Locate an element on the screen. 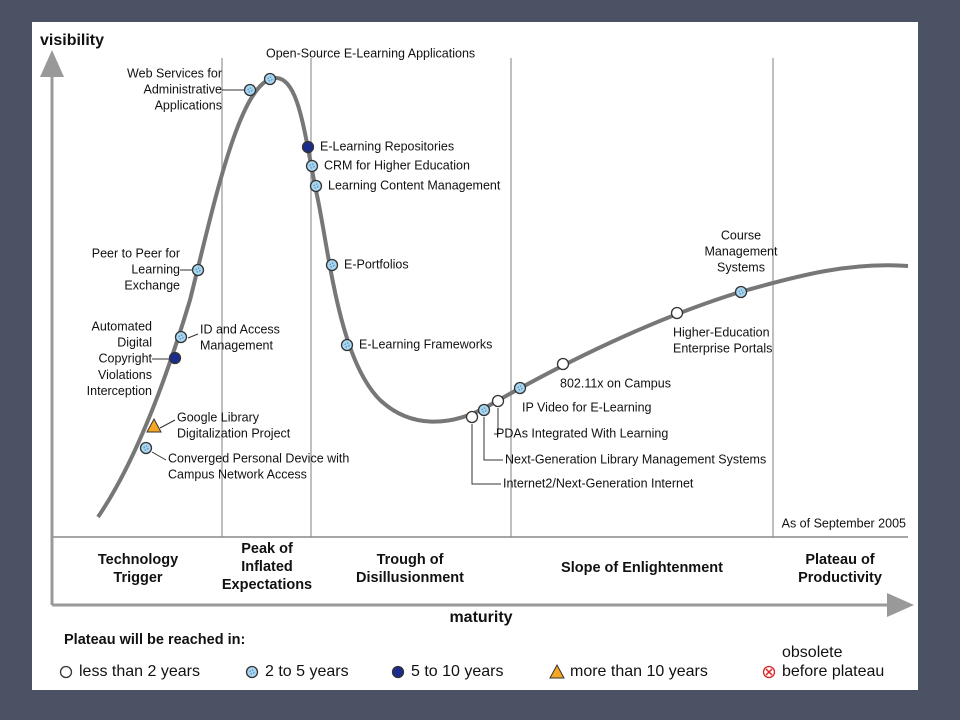 Image resolution: width=960 pixels, height=720 pixels. technology-label: Digitalization Project is located at coordinates (234, 433).